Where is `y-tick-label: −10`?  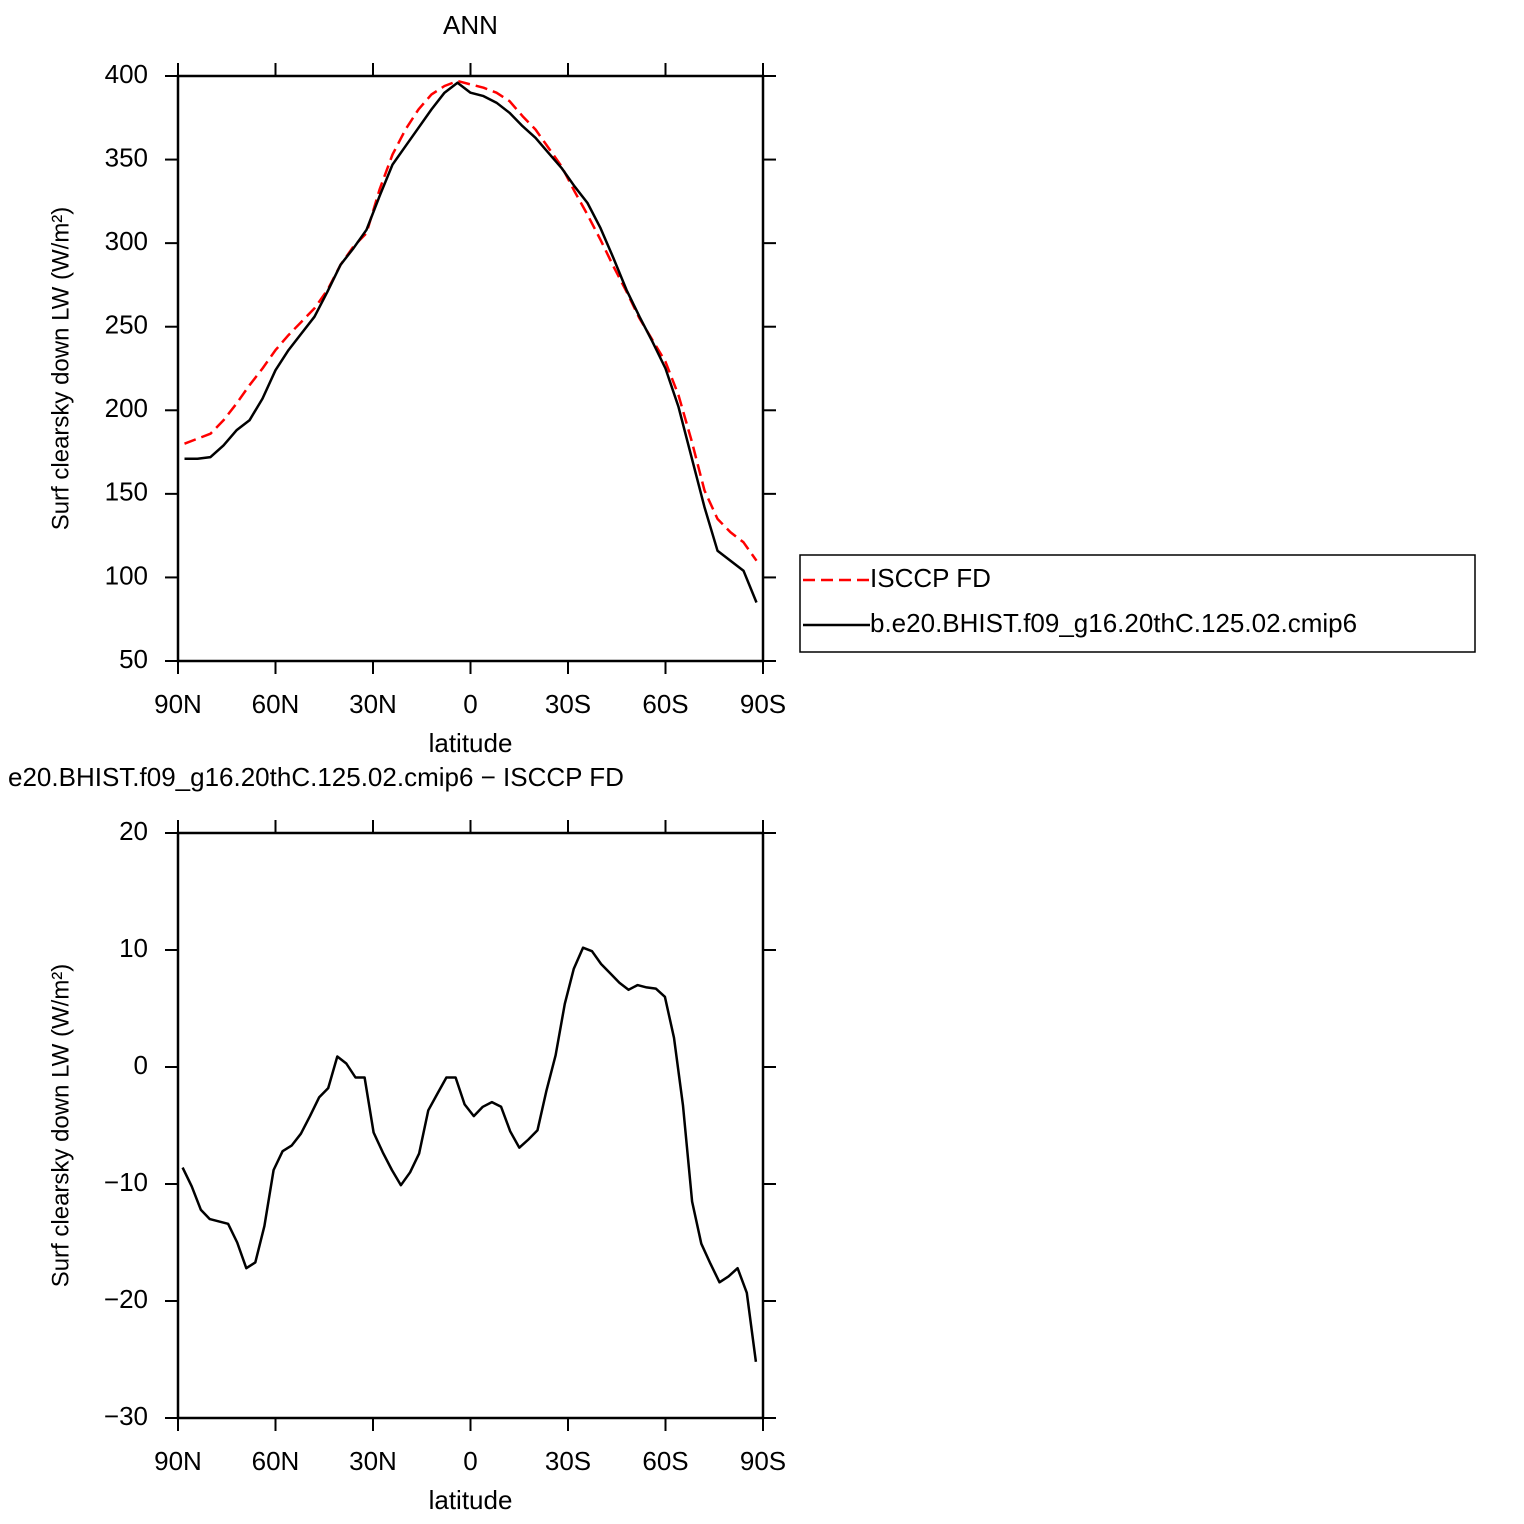 y-tick-label: −10 is located at coordinates (126, 1182).